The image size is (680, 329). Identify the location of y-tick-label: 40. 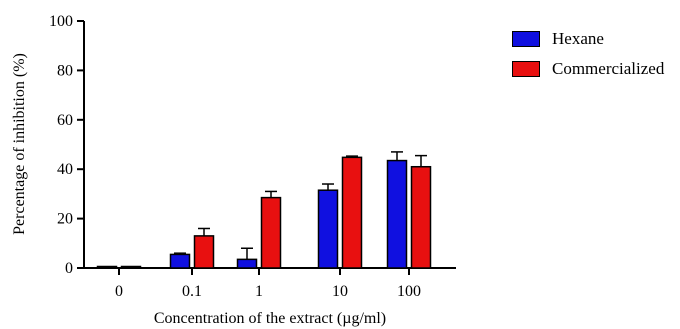
(65, 169).